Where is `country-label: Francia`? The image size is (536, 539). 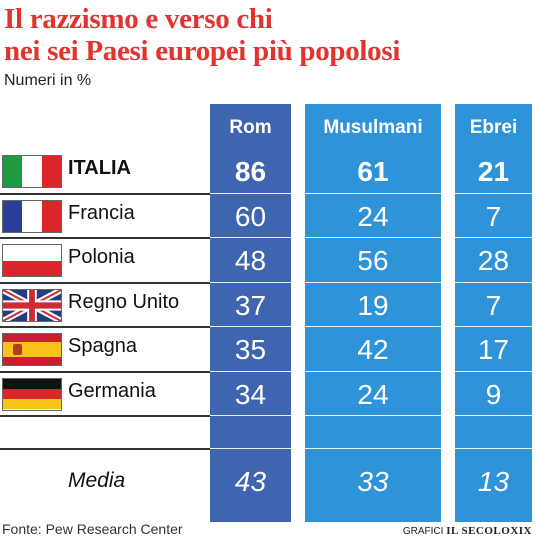 country-label: Francia is located at coordinates (101, 212).